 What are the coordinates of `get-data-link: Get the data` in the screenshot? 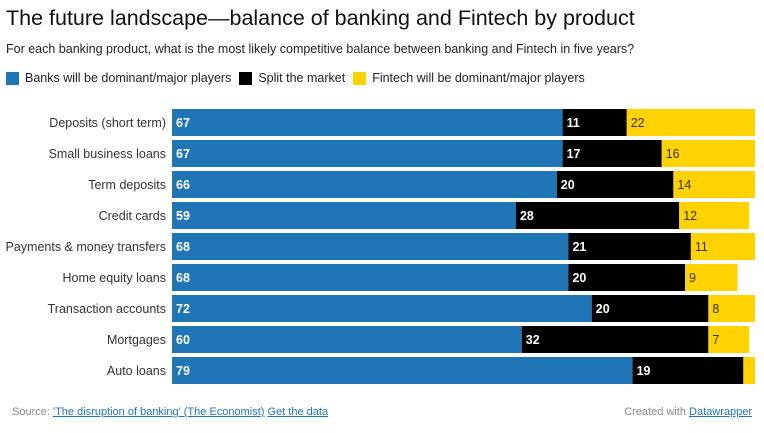 It's located at (298, 412).